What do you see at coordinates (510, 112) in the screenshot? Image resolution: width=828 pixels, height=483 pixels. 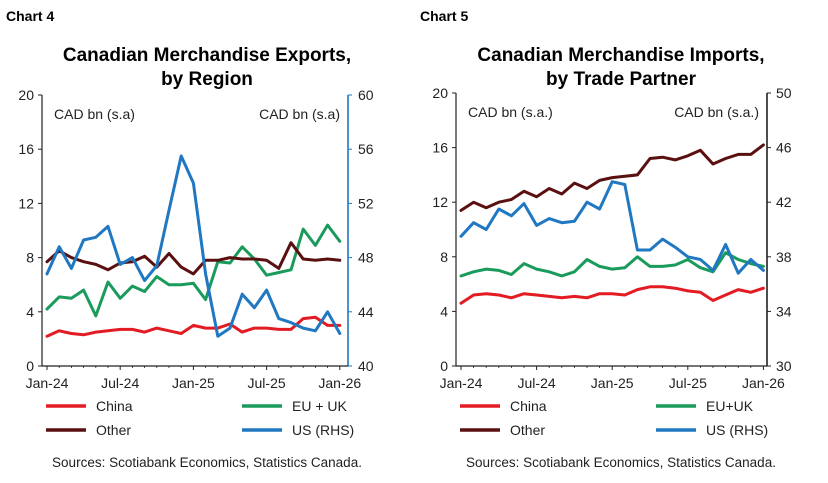 I see `left-axis-unit: CAD bn (s.a.)` at bounding box center [510, 112].